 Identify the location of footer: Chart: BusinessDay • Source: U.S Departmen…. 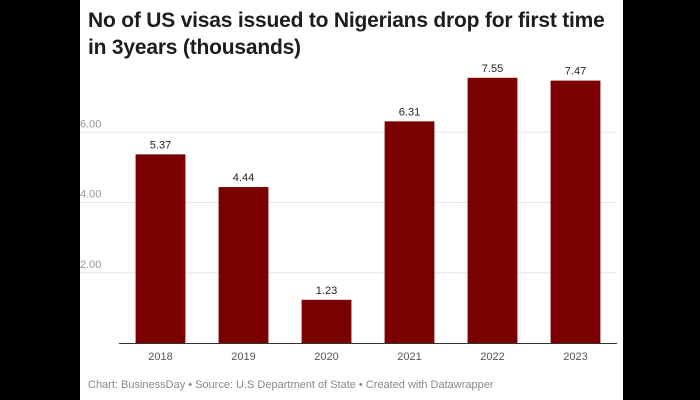
(291, 385).